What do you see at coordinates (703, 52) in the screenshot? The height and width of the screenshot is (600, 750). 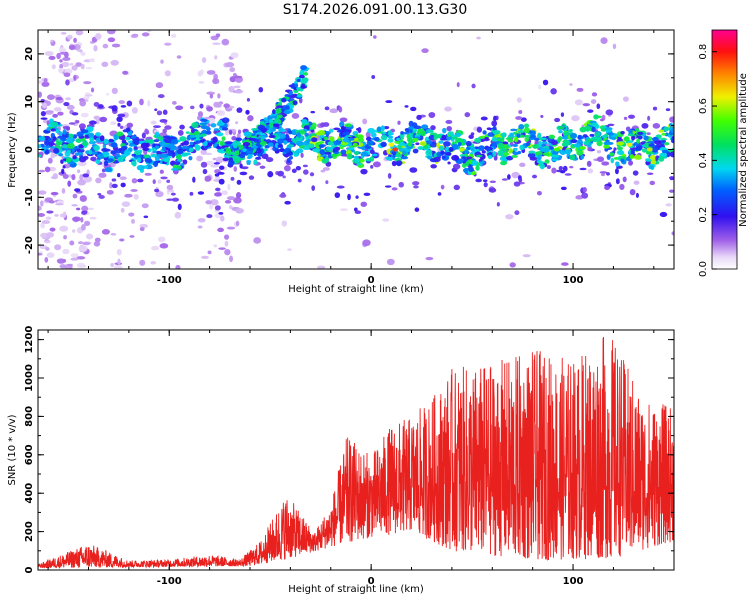 I see `colorbar-tick-label: 0.8` at bounding box center [703, 52].